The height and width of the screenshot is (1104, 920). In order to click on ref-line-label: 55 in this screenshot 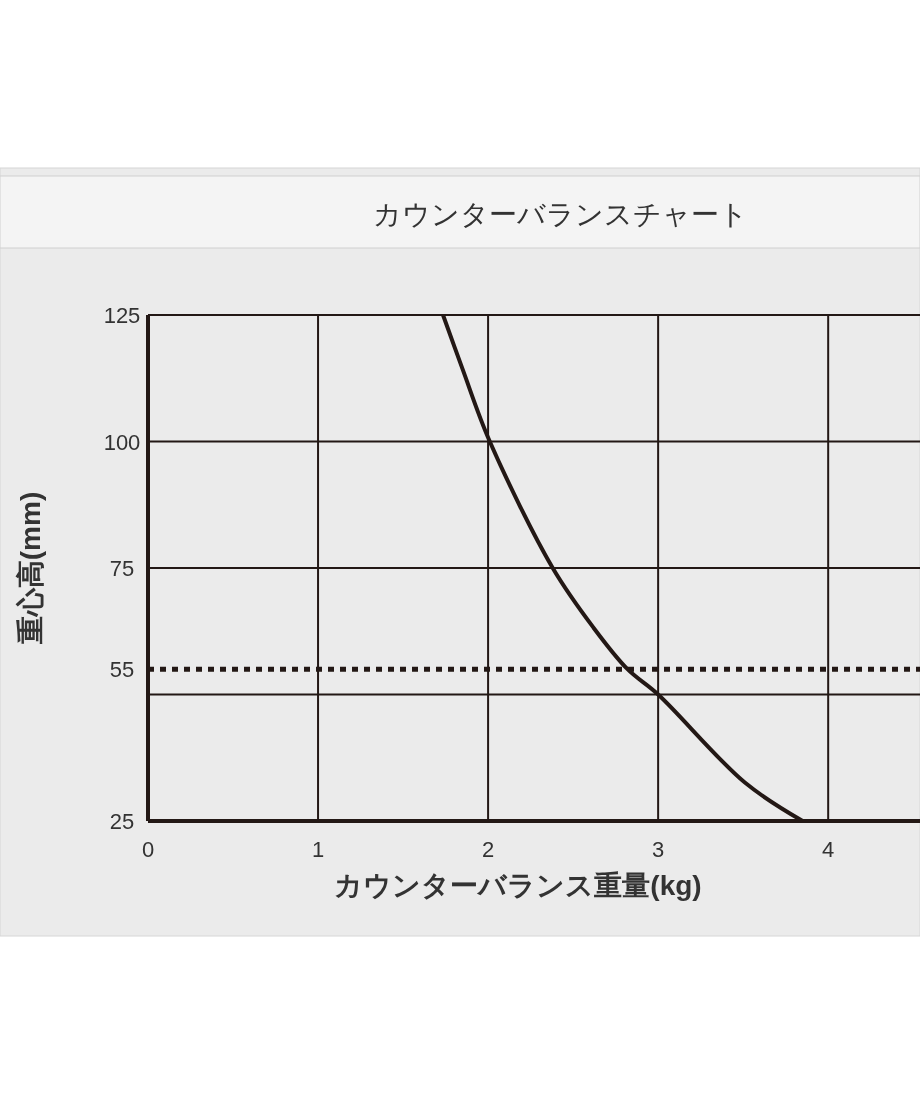, I will do `click(122, 670)`.